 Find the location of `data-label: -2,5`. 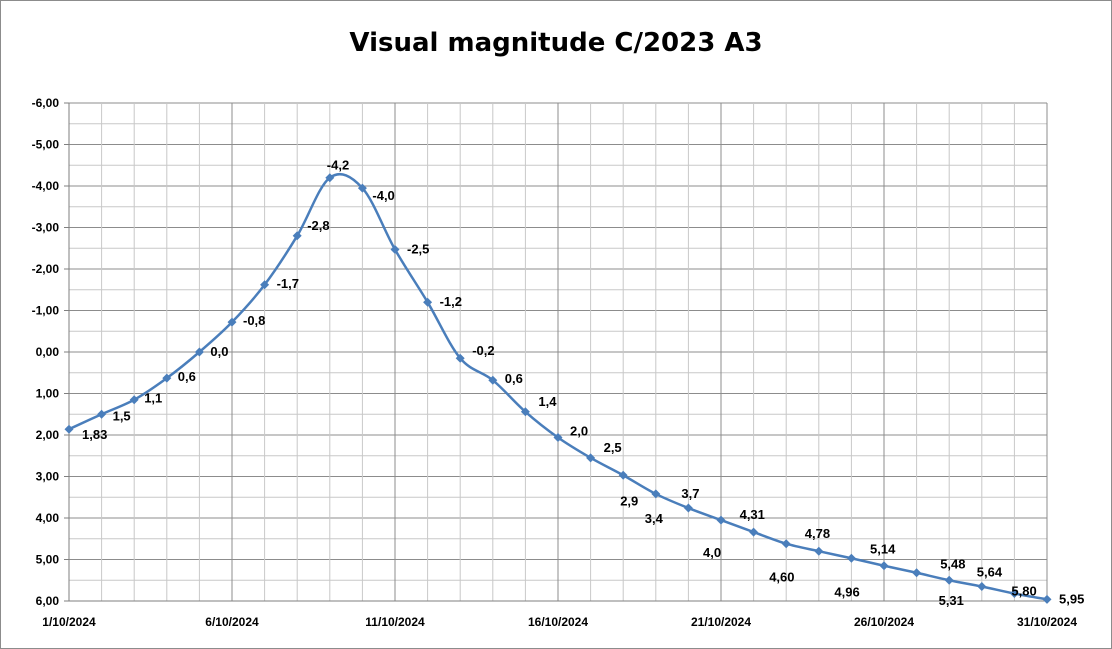

data-label: -2,5 is located at coordinates (418, 248).